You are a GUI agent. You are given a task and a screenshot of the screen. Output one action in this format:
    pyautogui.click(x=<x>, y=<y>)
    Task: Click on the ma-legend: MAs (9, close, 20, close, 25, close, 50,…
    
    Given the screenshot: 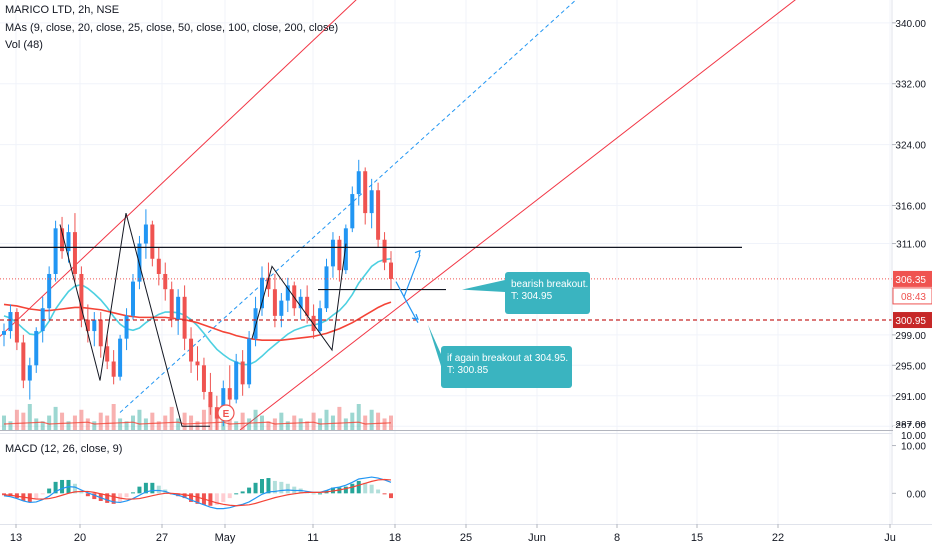 What is the action you would take?
    pyautogui.click(x=172, y=28)
    